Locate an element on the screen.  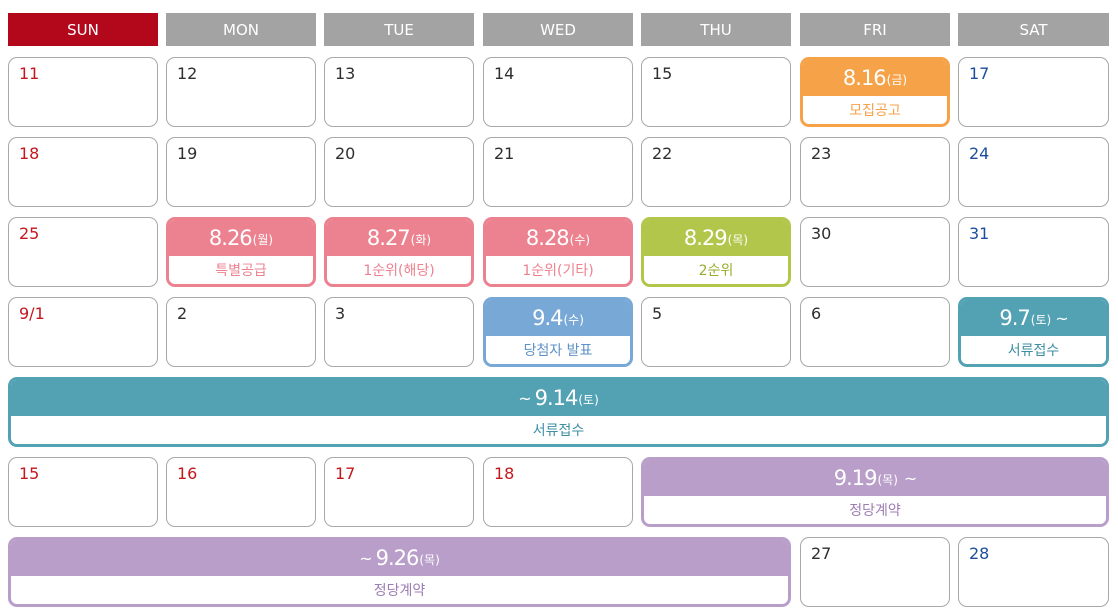
event-label: 1순위(기타) is located at coordinates (558, 271).